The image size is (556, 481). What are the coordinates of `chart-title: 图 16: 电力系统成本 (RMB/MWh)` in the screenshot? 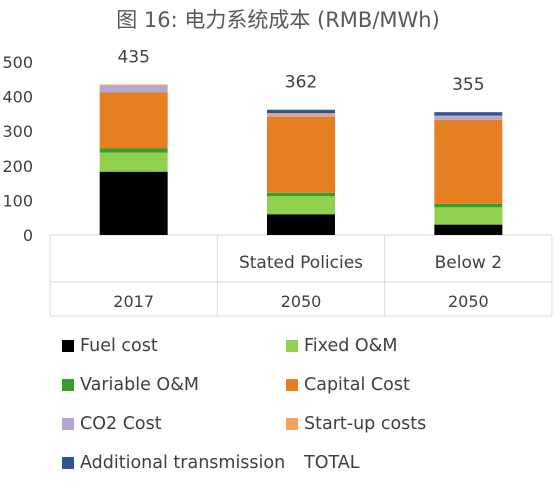 It's located at (278, 20).